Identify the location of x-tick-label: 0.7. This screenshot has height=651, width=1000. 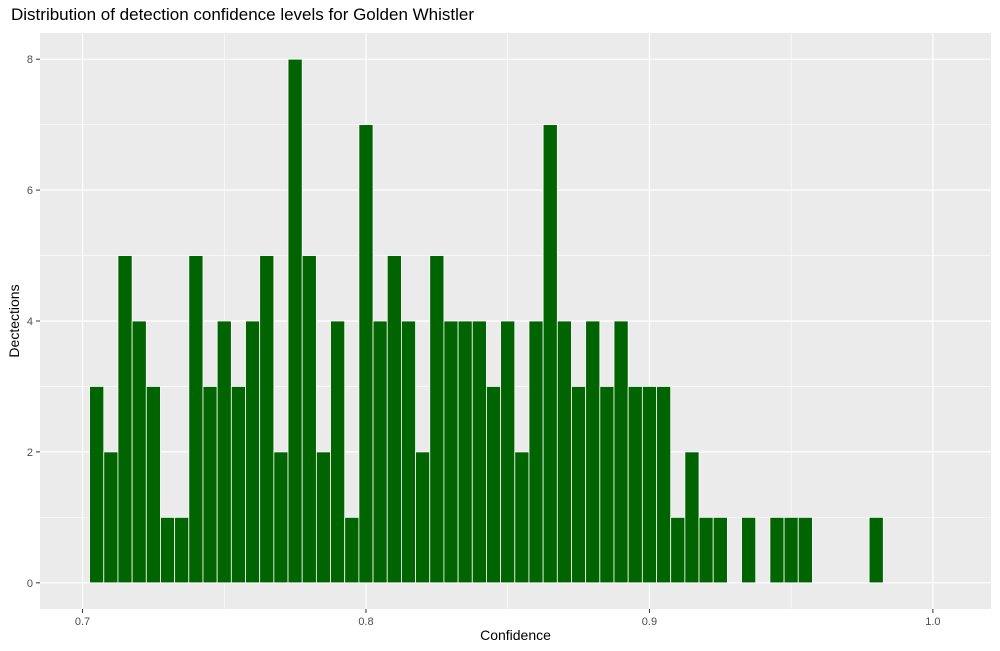
(82, 622).